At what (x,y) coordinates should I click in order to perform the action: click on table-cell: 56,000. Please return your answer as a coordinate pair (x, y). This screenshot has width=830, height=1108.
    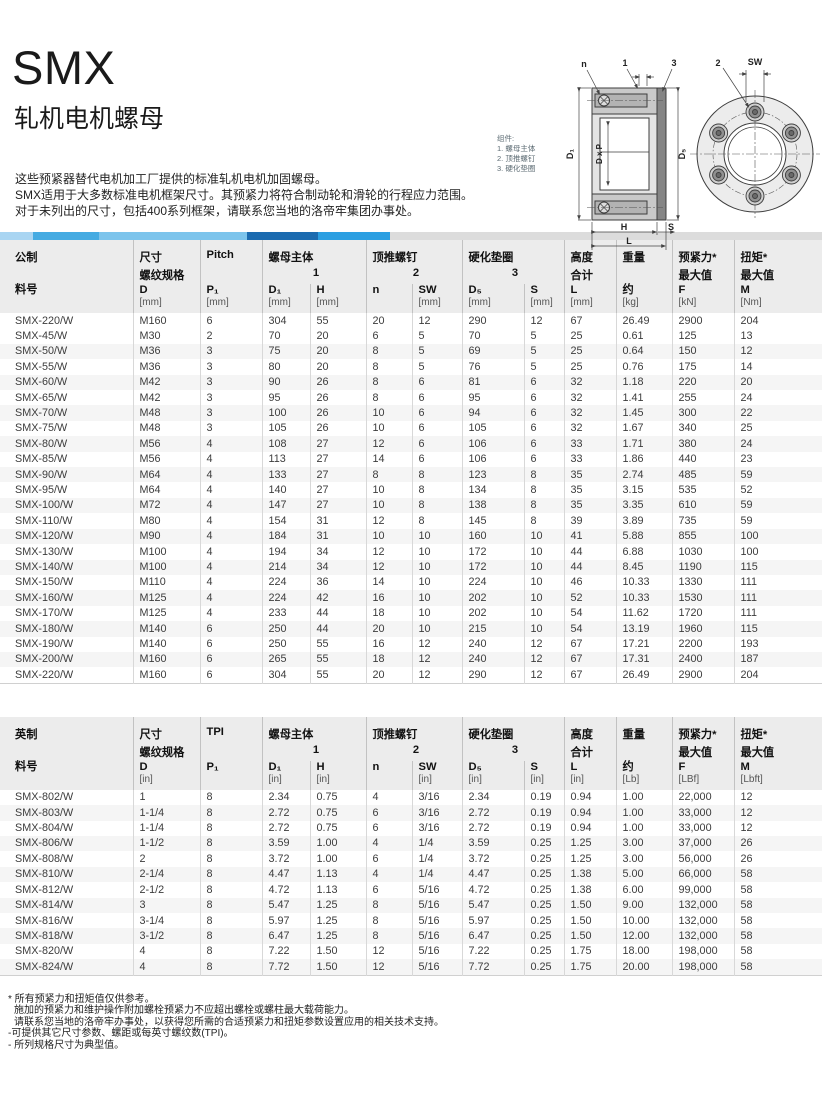
    Looking at the image, I should click on (703, 859).